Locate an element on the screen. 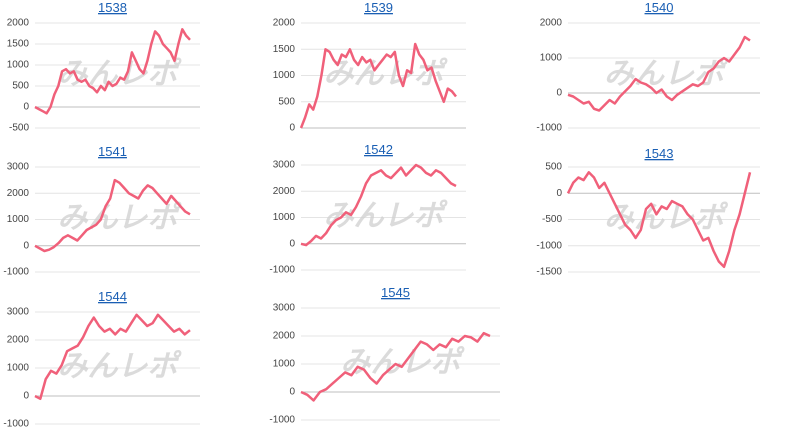  chart-panel: 1541 -1000 0 1000 2000 3000 みんレポ is located at coordinates (101, 211).